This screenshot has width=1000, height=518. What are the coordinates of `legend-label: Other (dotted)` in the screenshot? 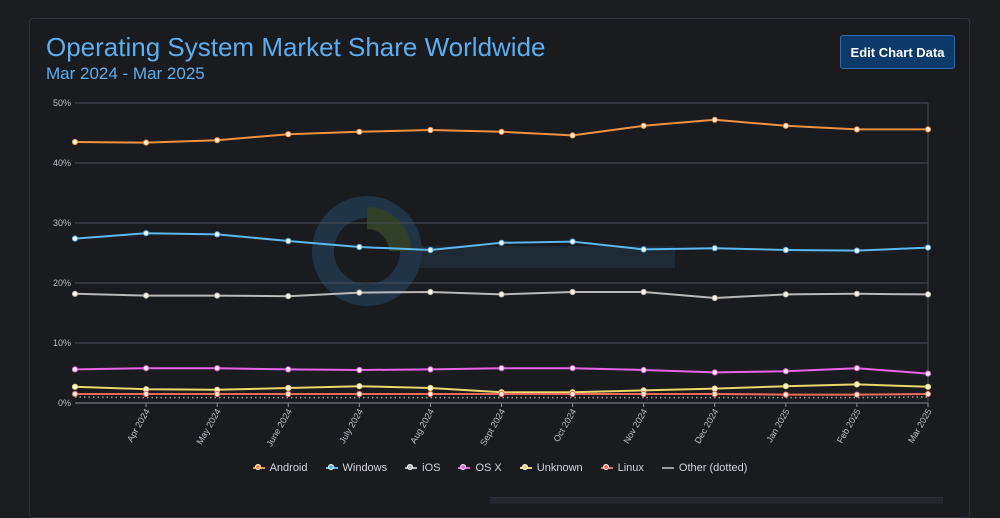 It's located at (713, 468).